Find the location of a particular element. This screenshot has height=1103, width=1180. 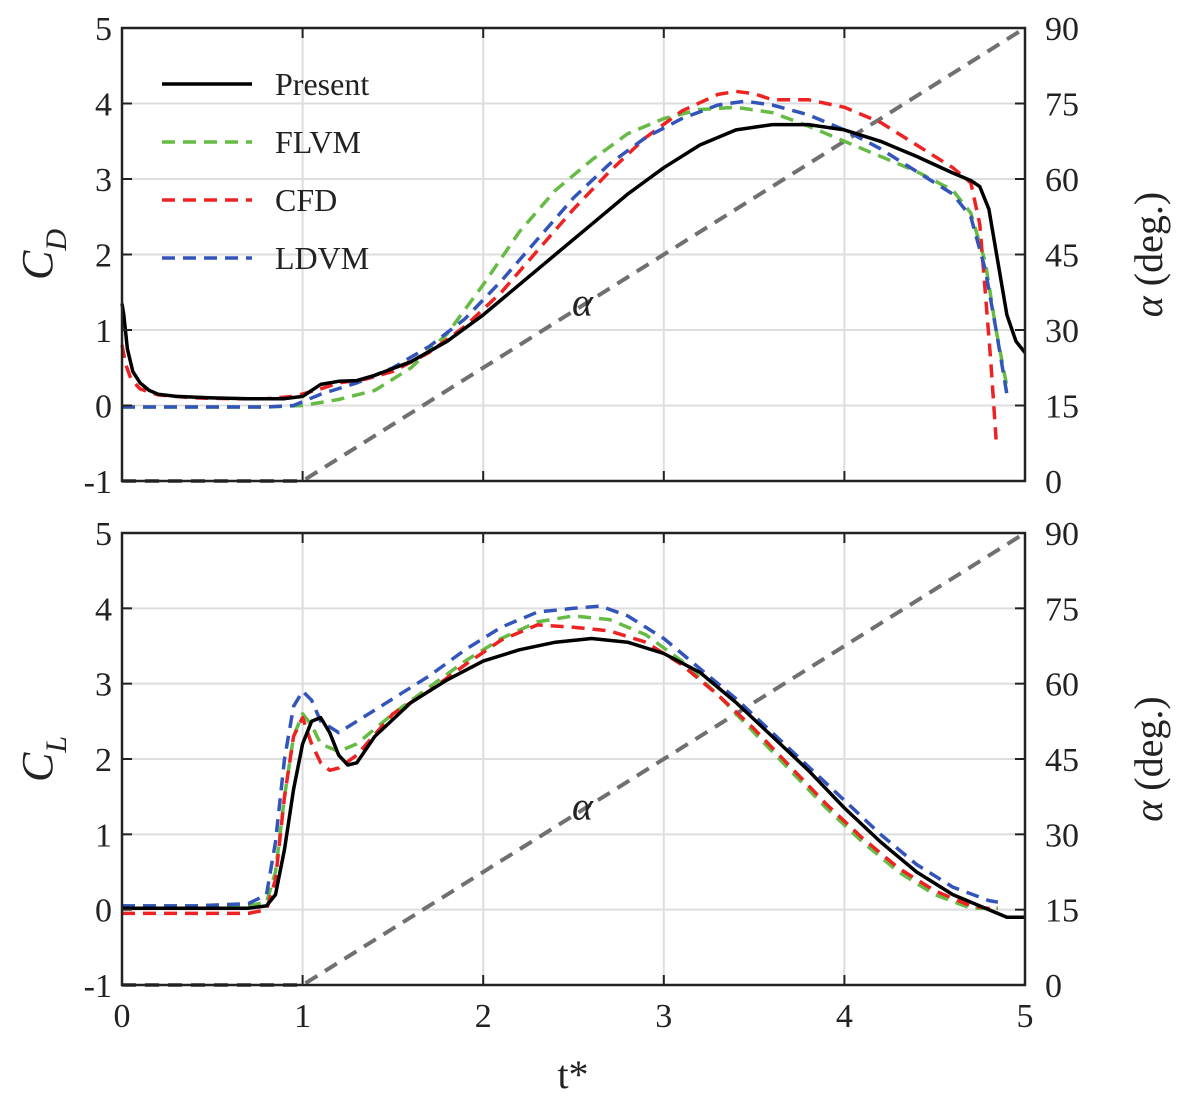

x-tick-label: 5 is located at coordinates (1025, 1016).